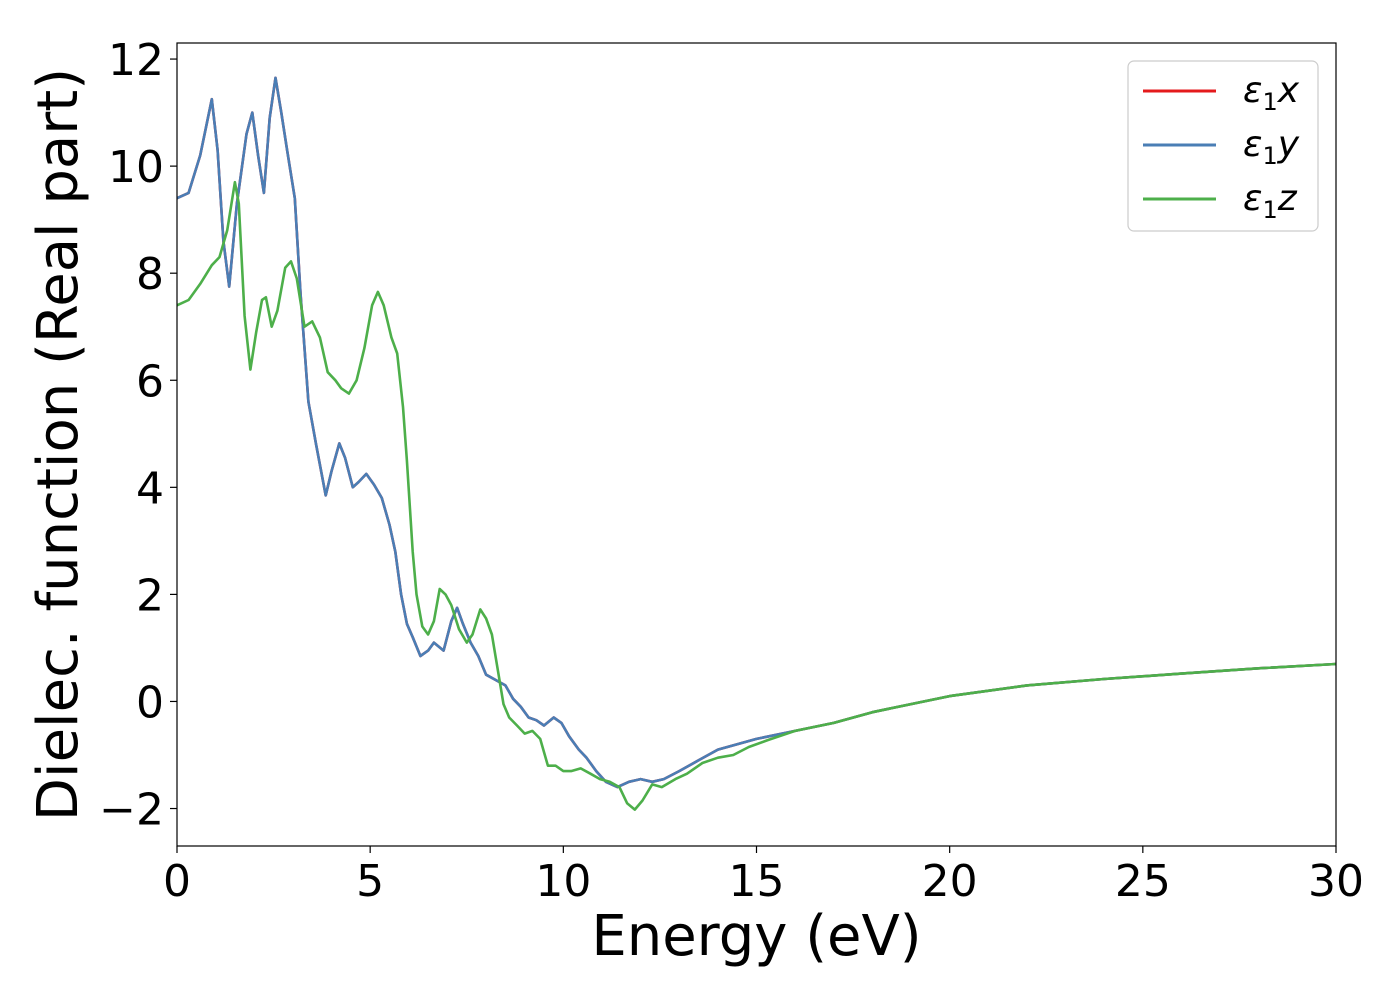 The width and height of the screenshot is (1400, 1000). I want to click on legend-box, so click(1223, 146).